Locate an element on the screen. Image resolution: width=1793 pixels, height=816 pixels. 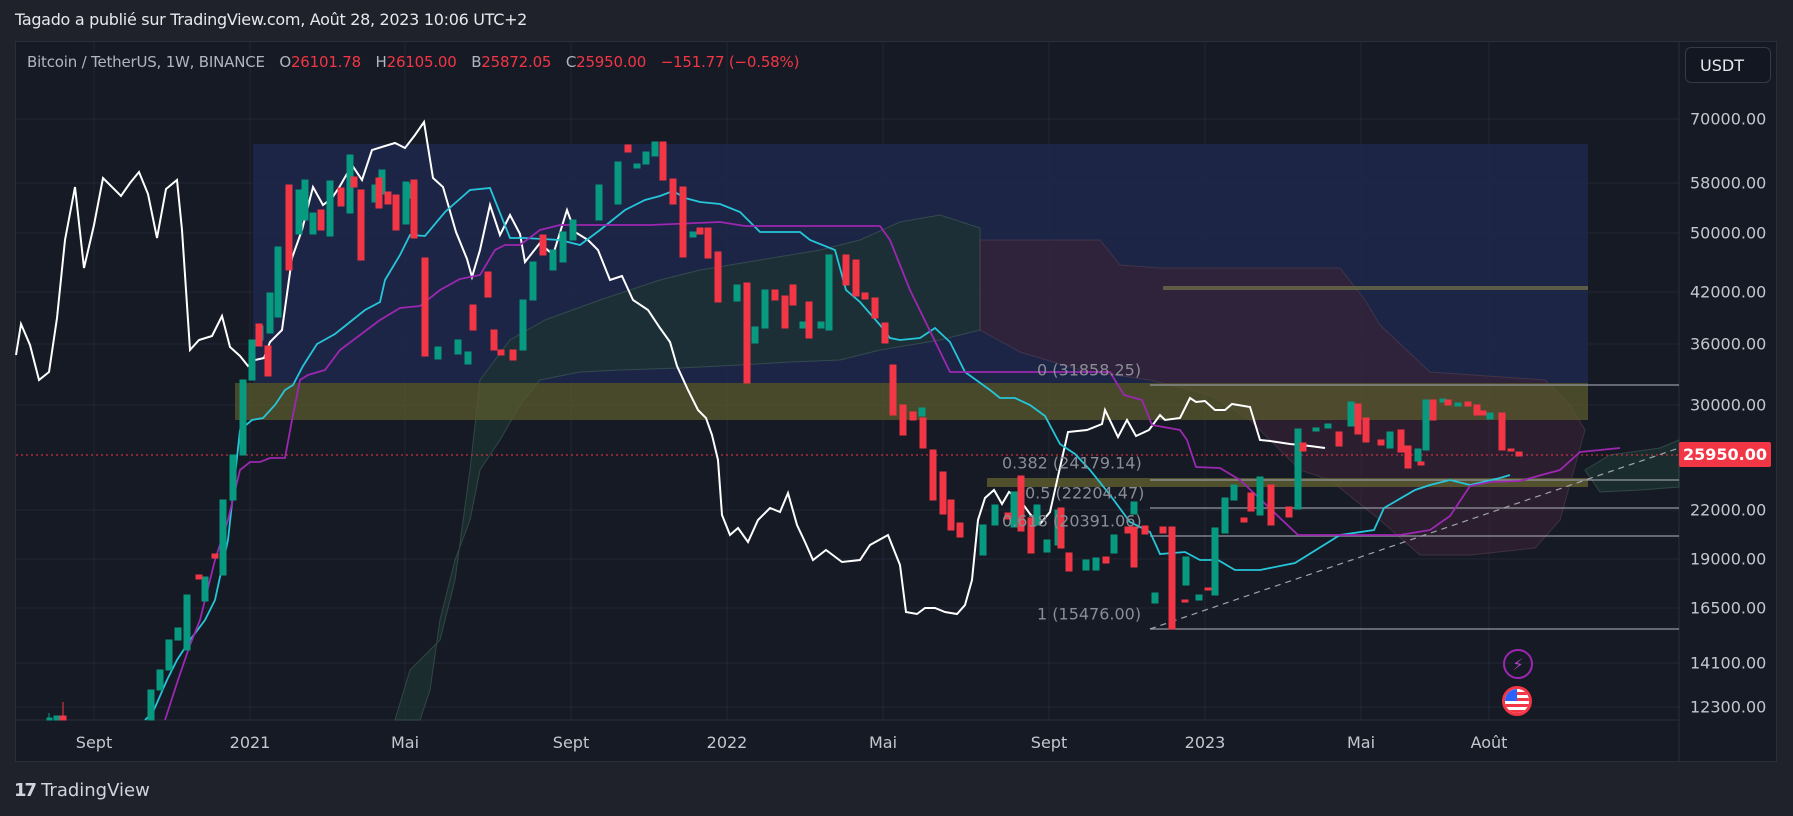
trendline is located at coordinates (1414, 538).